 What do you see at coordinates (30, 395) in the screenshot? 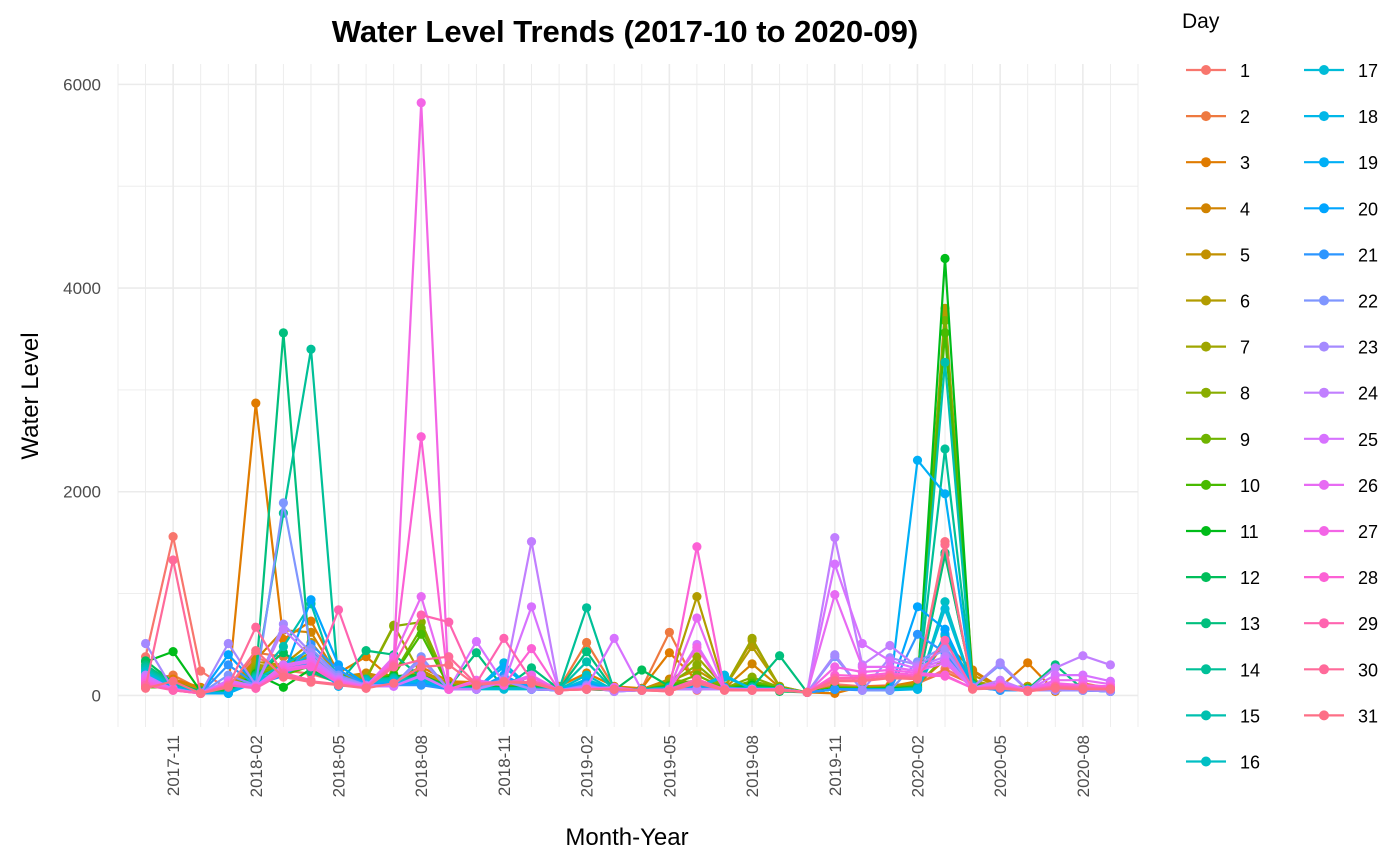
I see `y-axis-title: Water Level` at bounding box center [30, 395].